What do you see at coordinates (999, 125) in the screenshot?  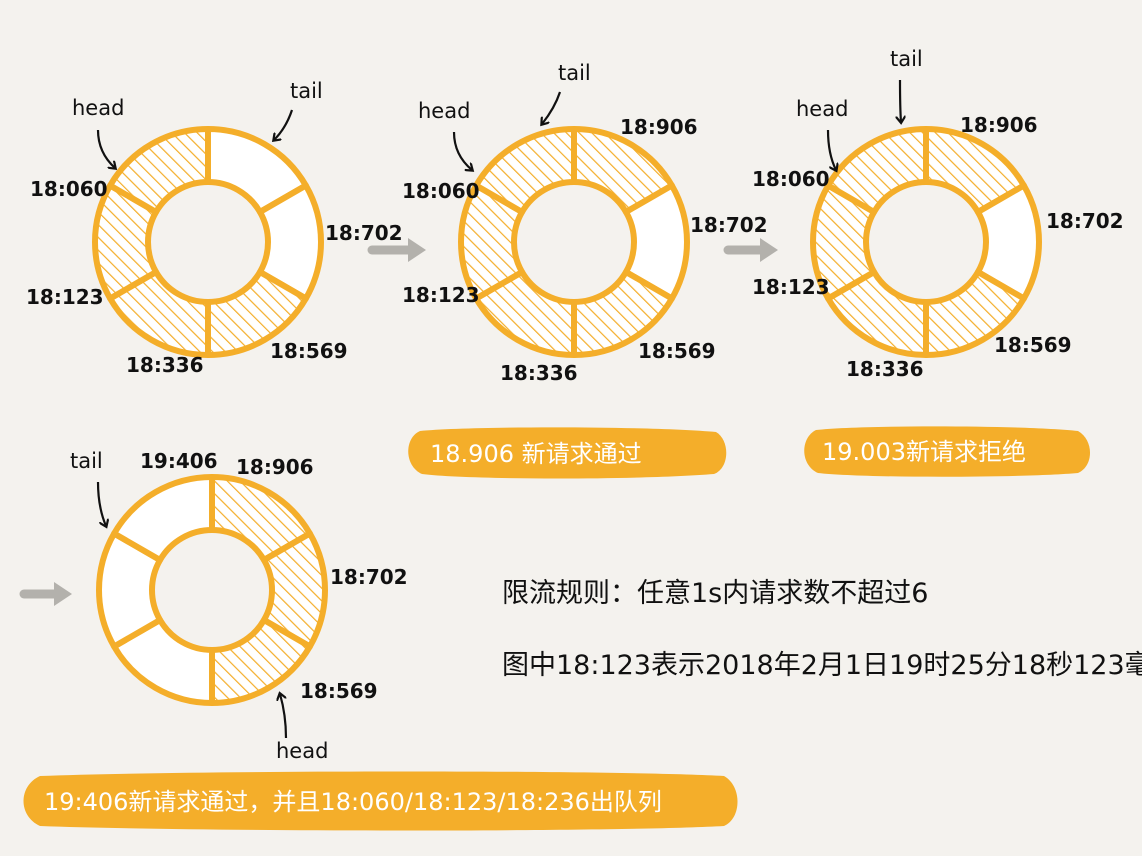 I see `ring-3-timestamp: 18:906` at bounding box center [999, 125].